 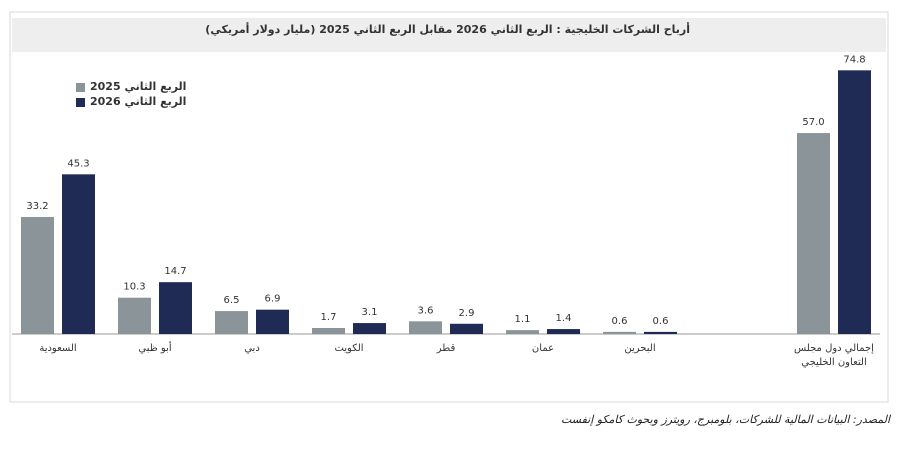 I want to click on value-label: 45.3, so click(x=78, y=163).